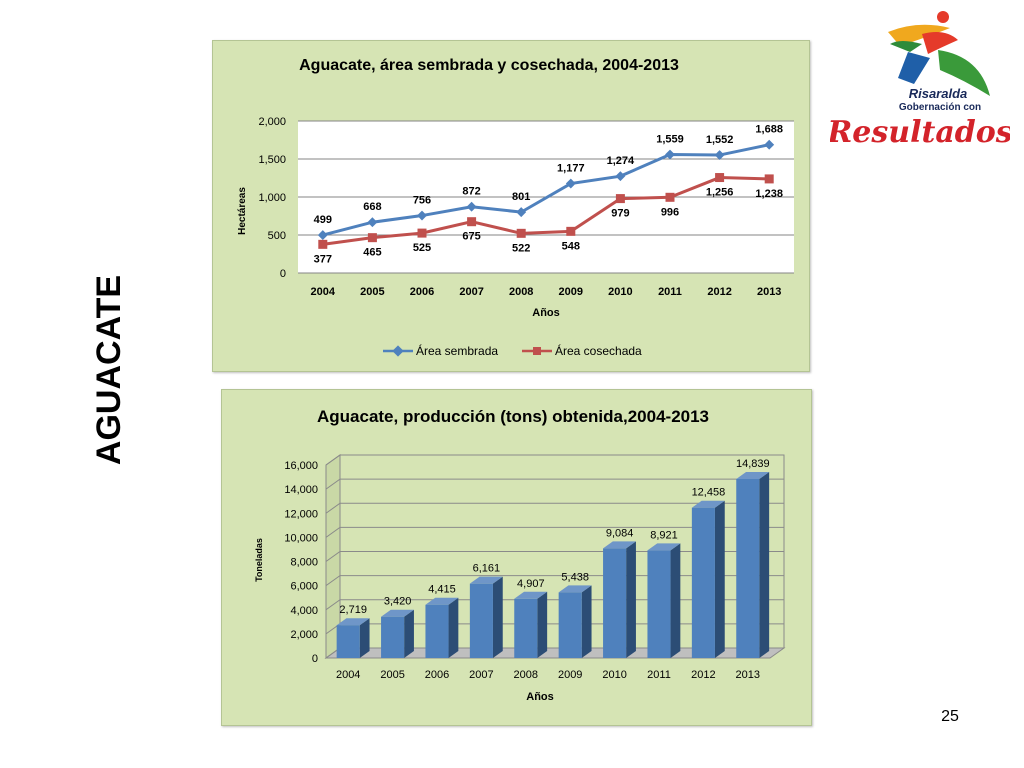 This screenshot has width=1024, height=768. I want to click on series-line-sembrada, so click(546, 190).